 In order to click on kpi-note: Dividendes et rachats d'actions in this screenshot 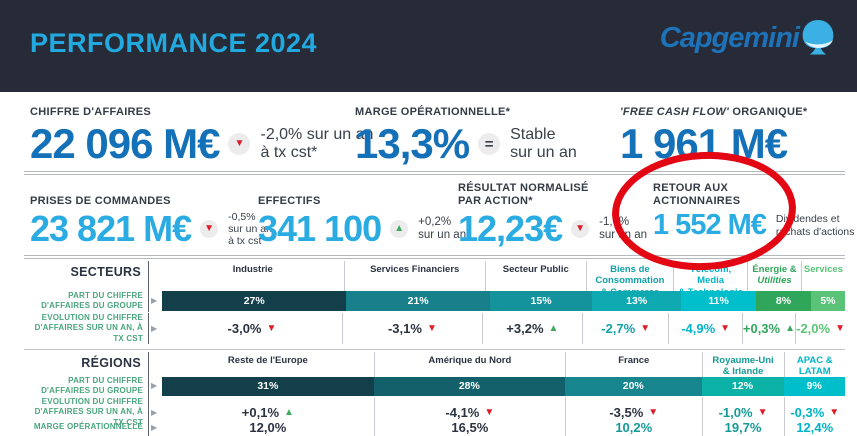, I will do `click(815, 225)`.